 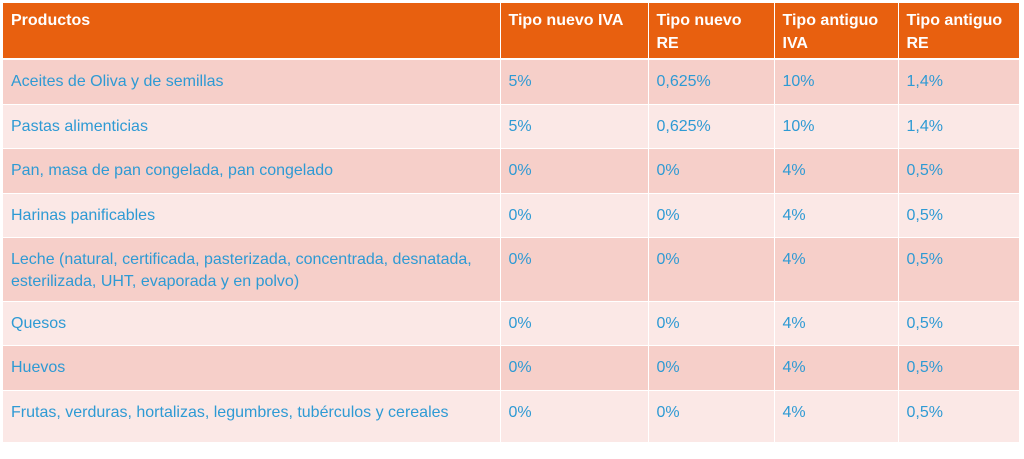 What do you see at coordinates (252, 323) in the screenshot?
I see `cell-producto: Quesos` at bounding box center [252, 323].